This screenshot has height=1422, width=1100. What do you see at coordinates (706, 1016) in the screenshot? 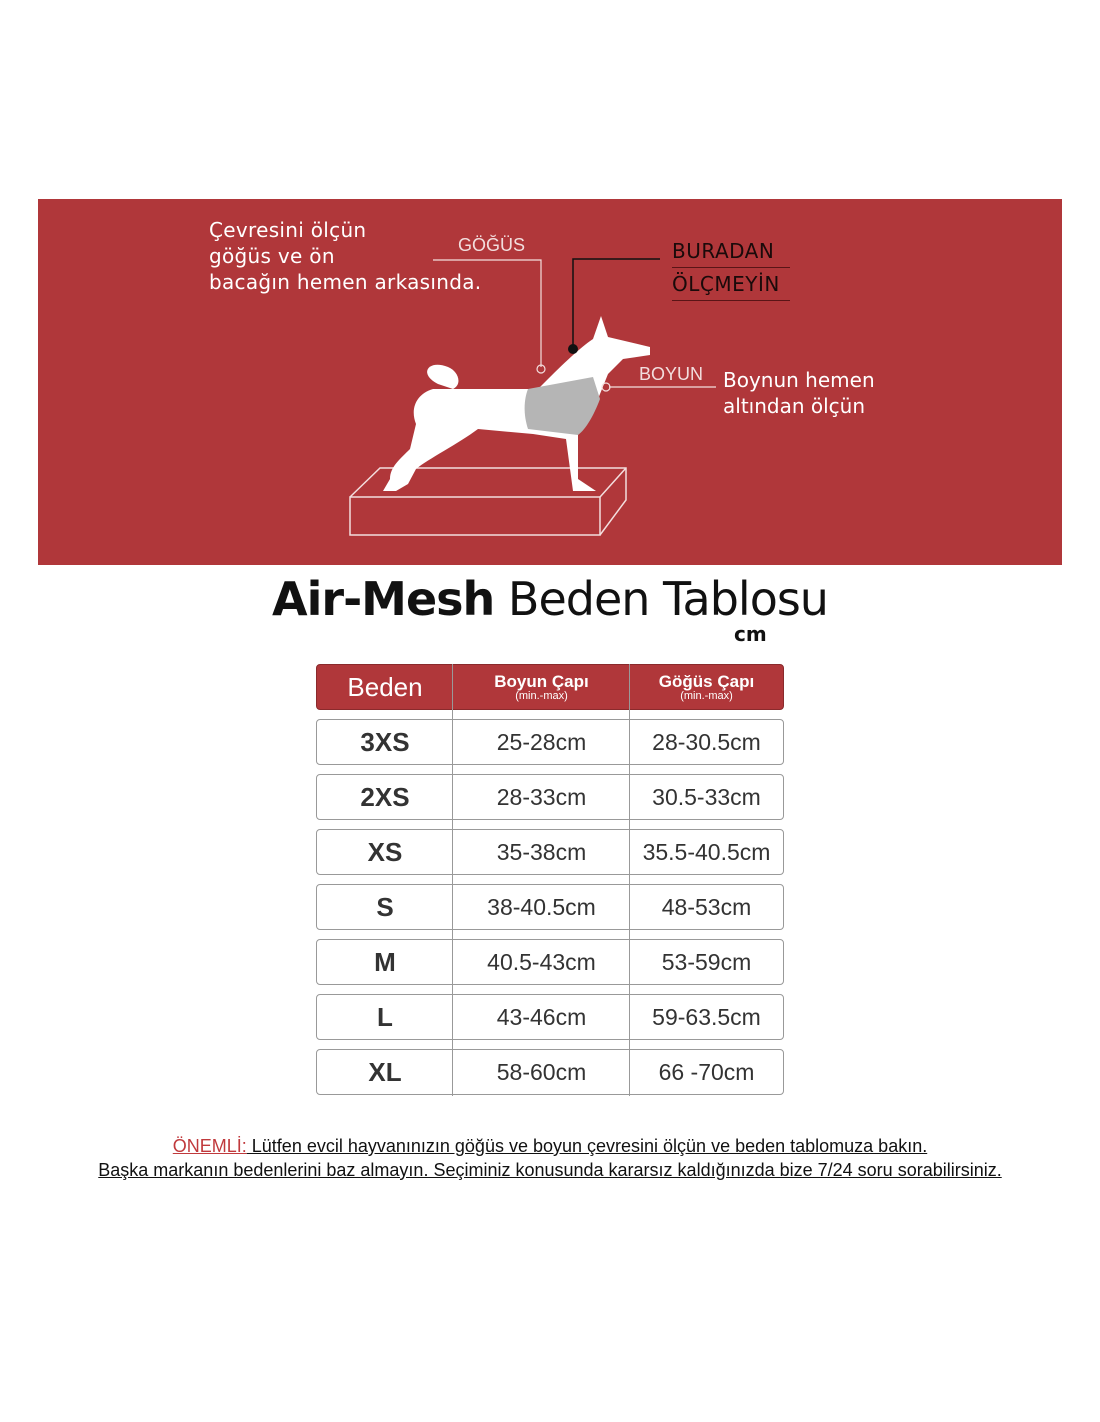
I see `chest-cell: 59-63.5cm` at bounding box center [706, 1016].